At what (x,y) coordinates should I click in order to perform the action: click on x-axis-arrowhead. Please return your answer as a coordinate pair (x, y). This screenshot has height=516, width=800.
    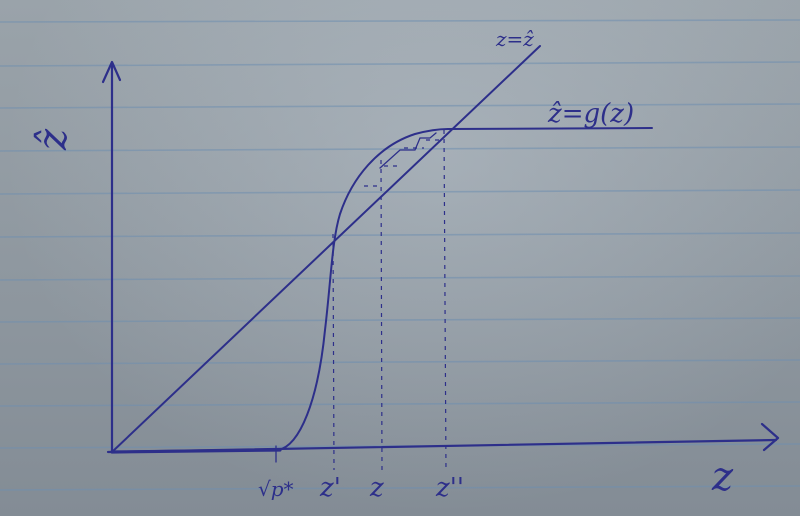
    Looking at the image, I should click on (770, 437).